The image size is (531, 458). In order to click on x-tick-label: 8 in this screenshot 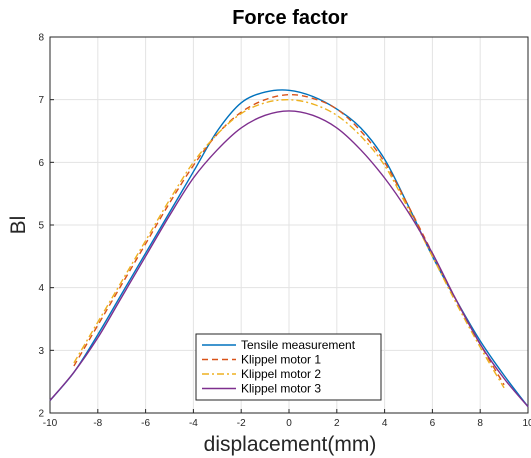, I will do `click(480, 423)`.